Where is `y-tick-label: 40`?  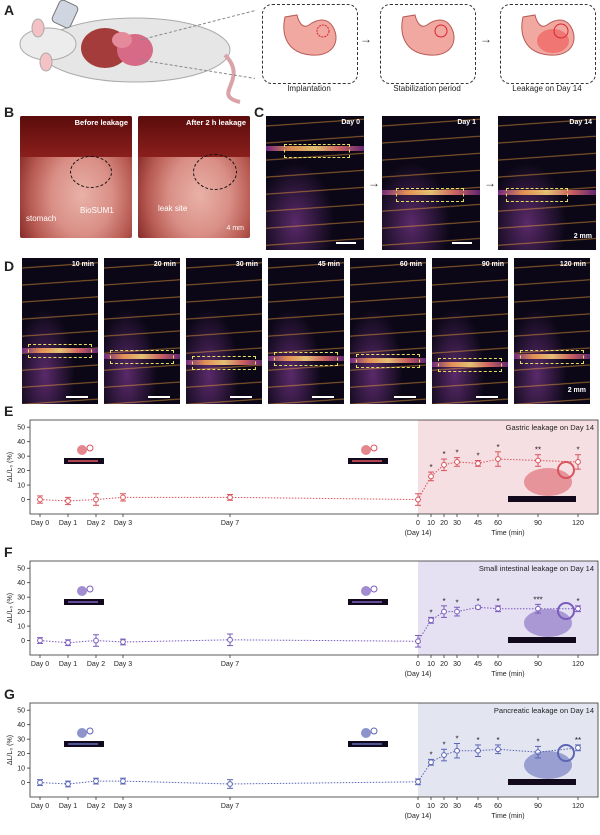
y-tick-label: 40 is located at coordinates (21, 725).